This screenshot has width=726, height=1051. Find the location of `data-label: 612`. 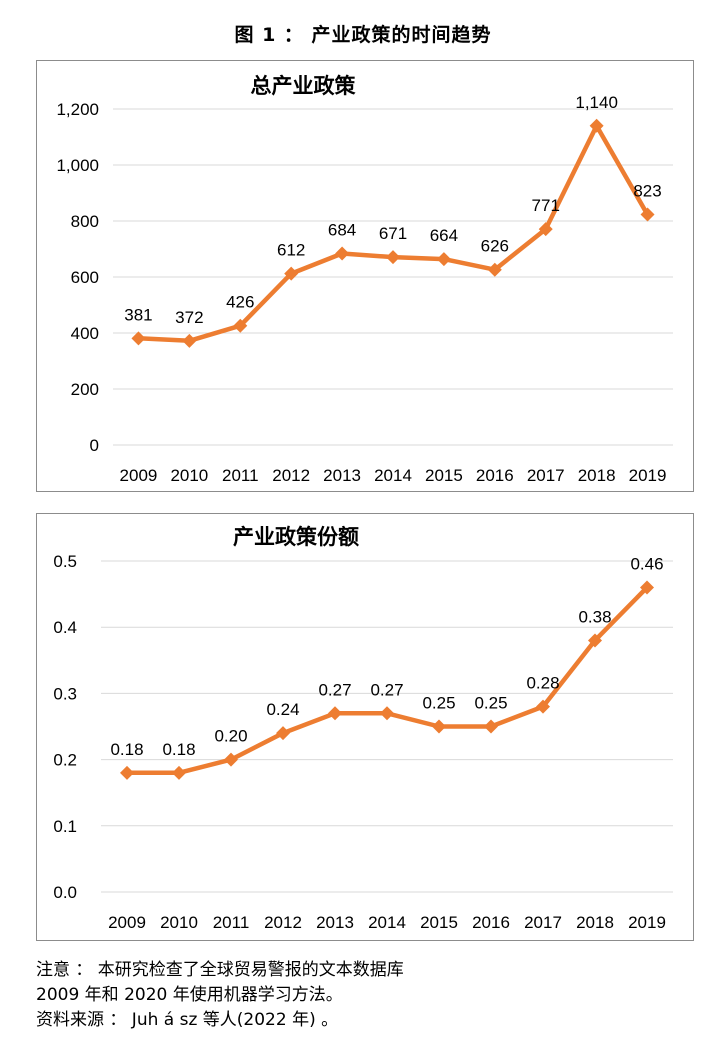

data-label: 612 is located at coordinates (291, 250).